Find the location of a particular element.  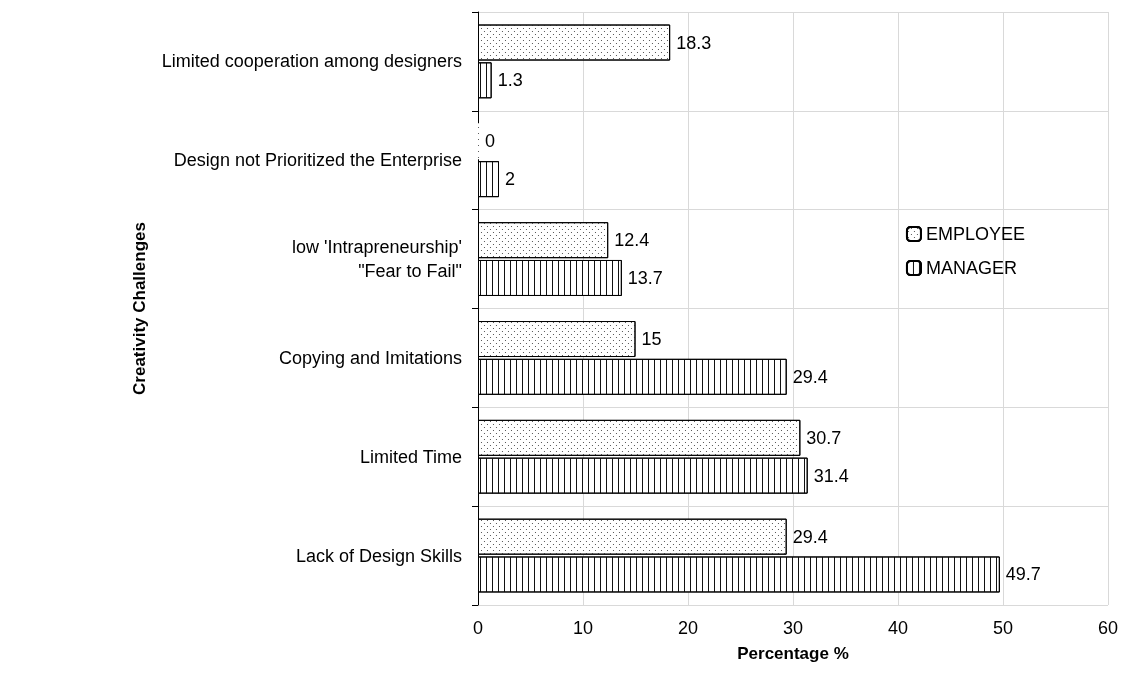

y-tick-label: Limited Time is located at coordinates (410, 456).